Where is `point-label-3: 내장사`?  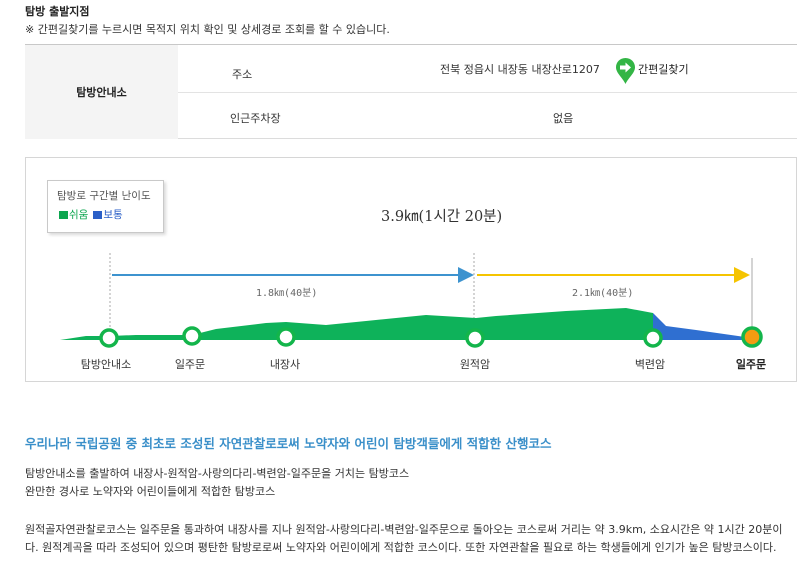
point-label-3: 내장사 is located at coordinates (285, 364).